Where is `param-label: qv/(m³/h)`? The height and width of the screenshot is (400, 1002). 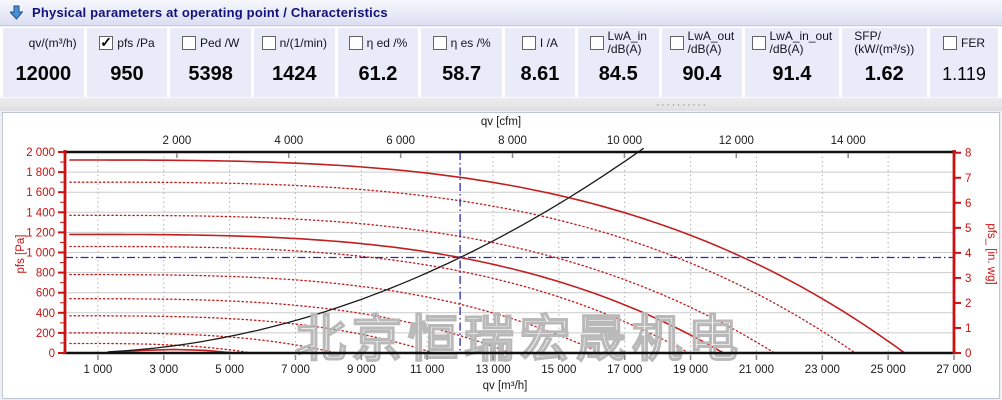
param-label: qv/(m³/h) is located at coordinates (52, 42).